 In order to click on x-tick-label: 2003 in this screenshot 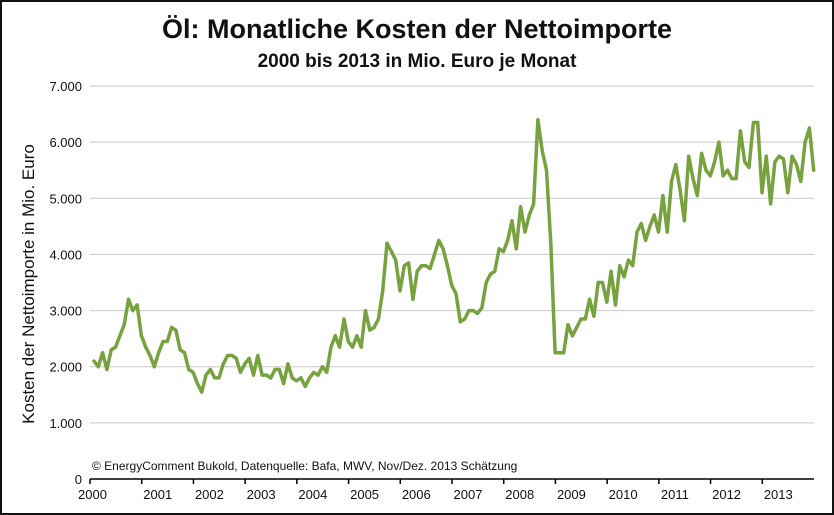, I will do `click(261, 494)`.